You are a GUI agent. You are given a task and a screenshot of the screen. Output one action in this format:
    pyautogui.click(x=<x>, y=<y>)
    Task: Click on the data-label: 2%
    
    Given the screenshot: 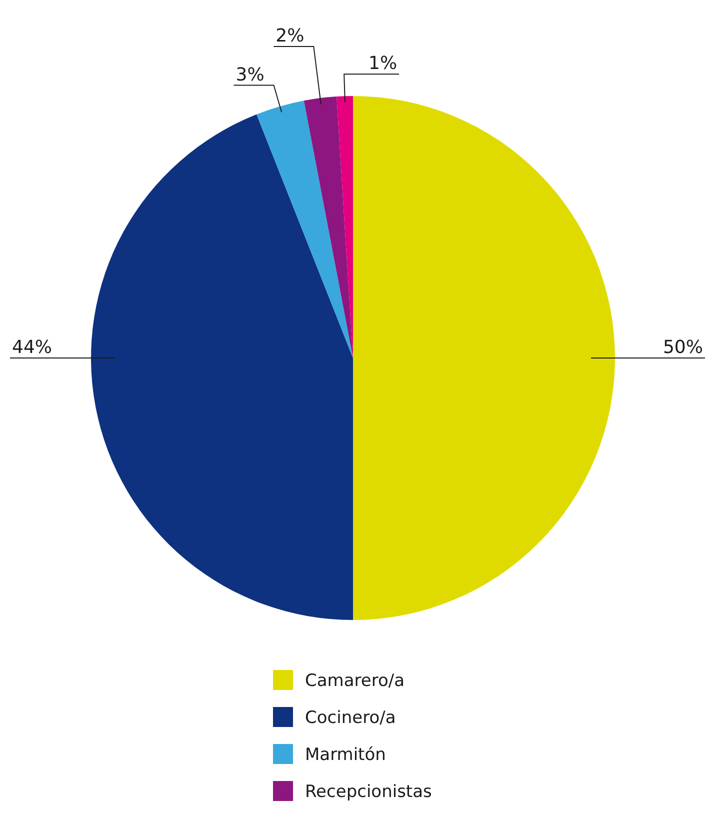 What is the action you would take?
    pyautogui.click(x=290, y=35)
    